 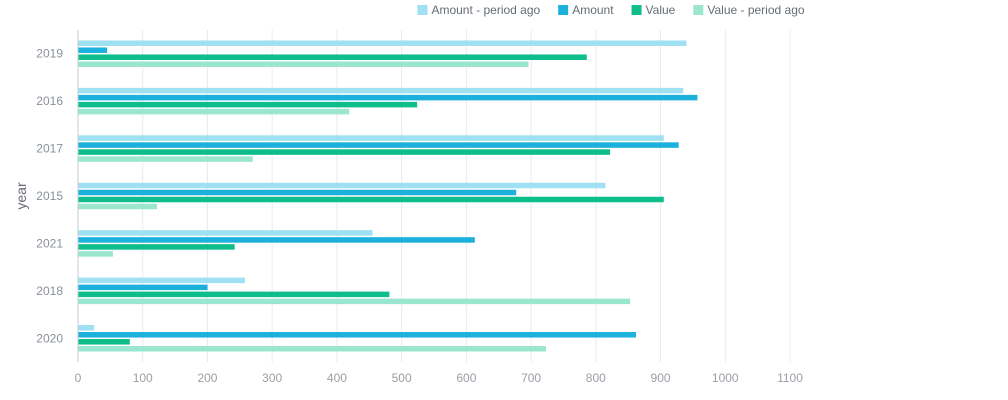 What do you see at coordinates (596, 378) in the screenshot?
I see `x-tick-label: 800` at bounding box center [596, 378].